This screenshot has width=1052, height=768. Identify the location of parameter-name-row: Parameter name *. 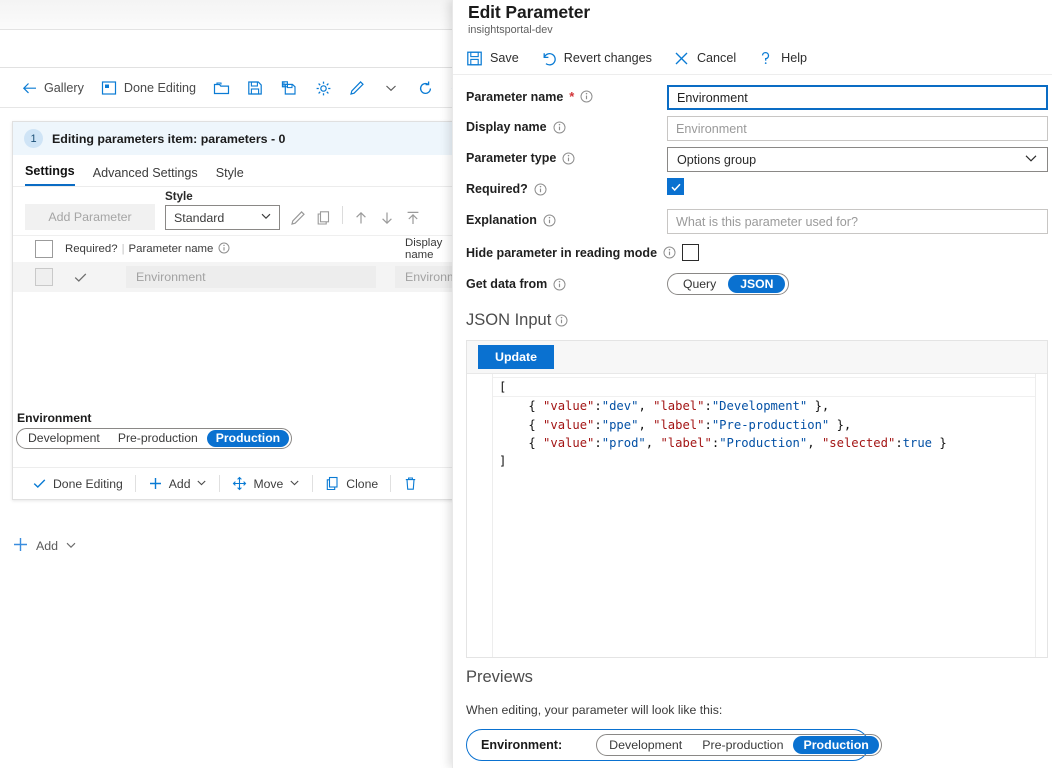
(752, 99).